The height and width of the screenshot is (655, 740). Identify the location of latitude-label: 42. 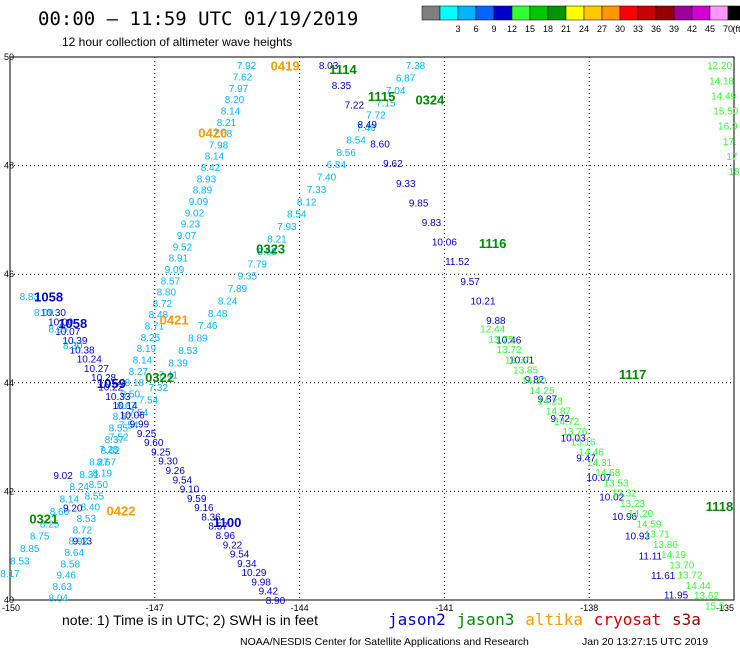
(9, 491).